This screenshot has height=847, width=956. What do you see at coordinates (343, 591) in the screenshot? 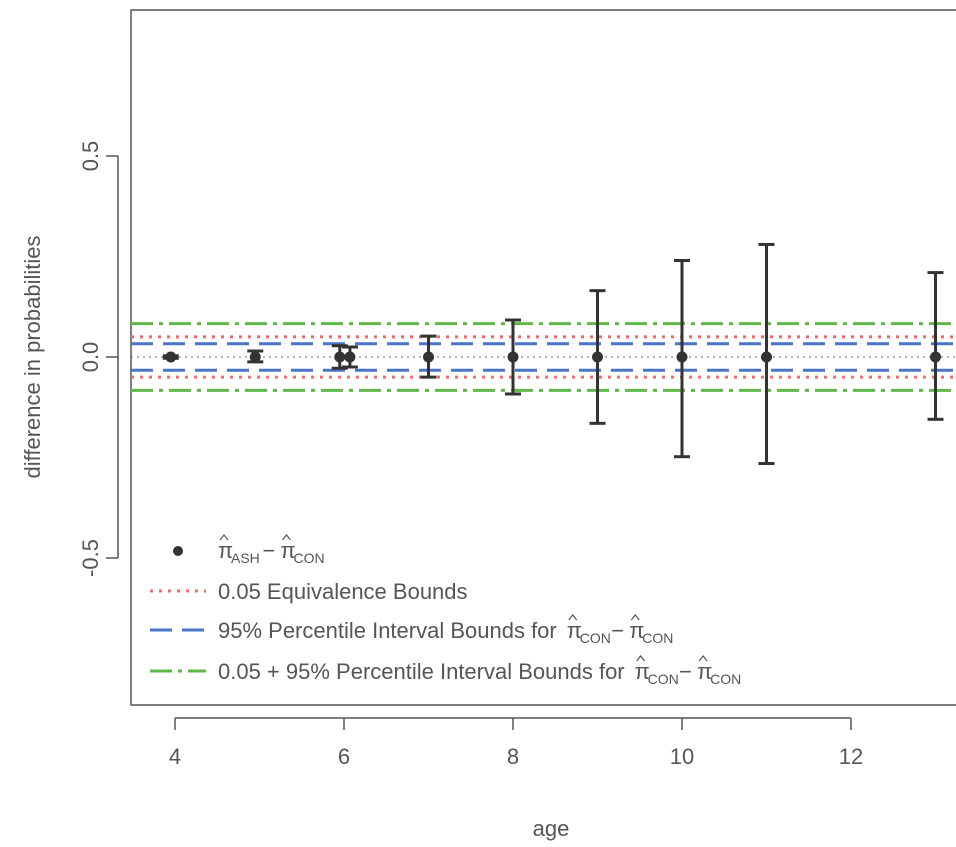
I see `legend-label-equivalence: 0.05 Equivalence Bounds` at bounding box center [343, 591].